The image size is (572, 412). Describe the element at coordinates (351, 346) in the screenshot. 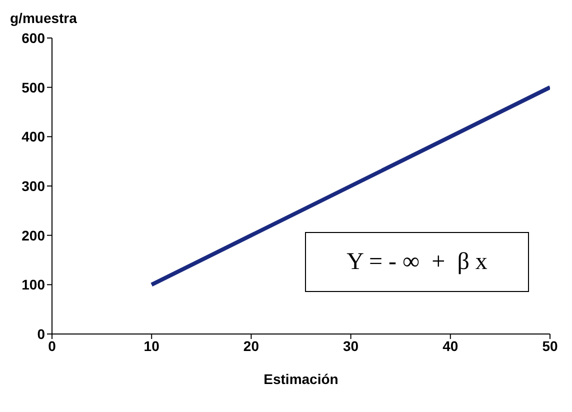

I see `x-tick-label: 30` at that location.